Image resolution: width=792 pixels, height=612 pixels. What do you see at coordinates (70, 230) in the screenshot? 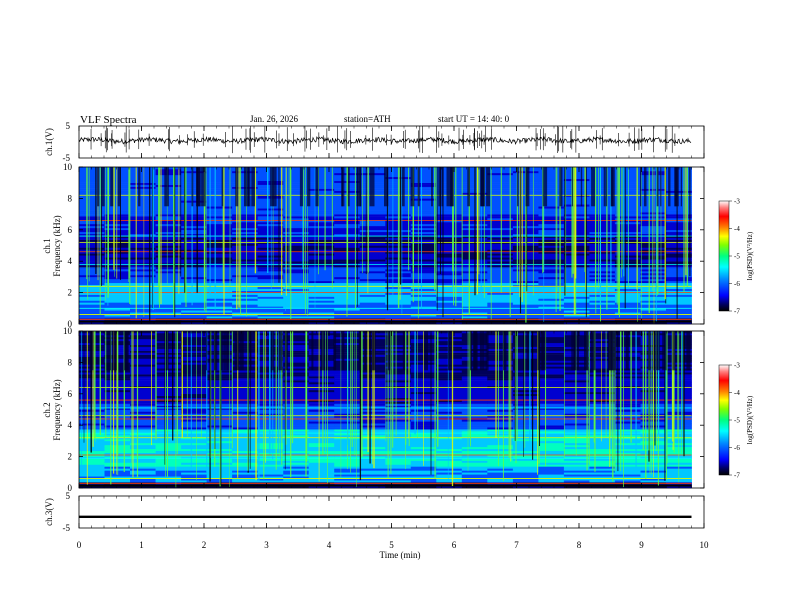
I see `spectrogram-ytick-label: 6` at bounding box center [70, 230].